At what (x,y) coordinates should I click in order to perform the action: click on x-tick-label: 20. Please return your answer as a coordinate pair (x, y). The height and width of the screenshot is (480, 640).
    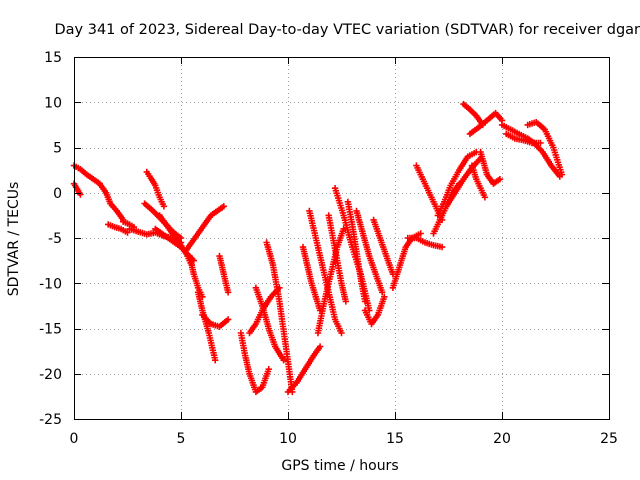
    Looking at the image, I should click on (502, 439).